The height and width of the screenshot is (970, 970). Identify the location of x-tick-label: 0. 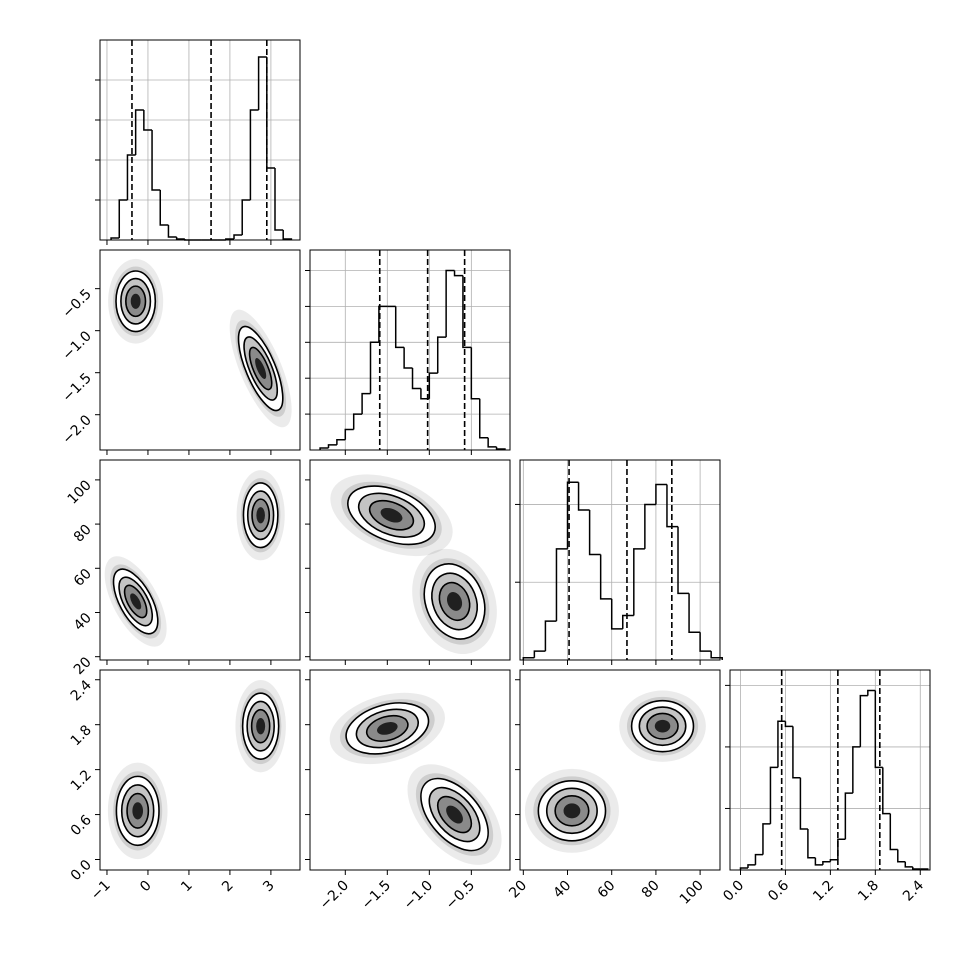
(146, 887).